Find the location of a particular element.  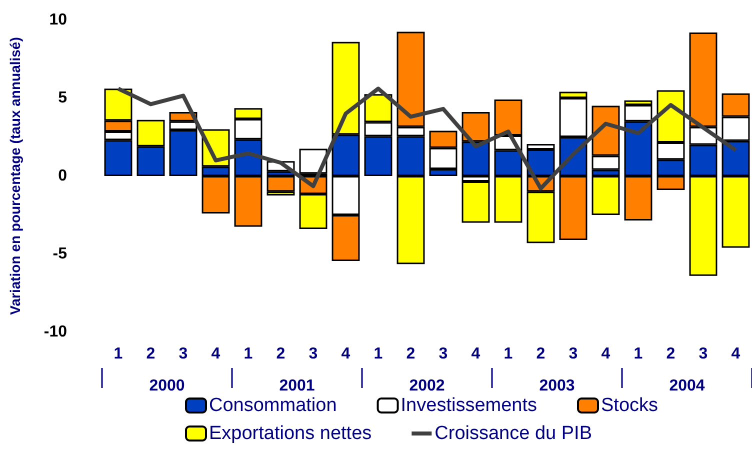

legend-label: Croissance du PIB is located at coordinates (513, 433).